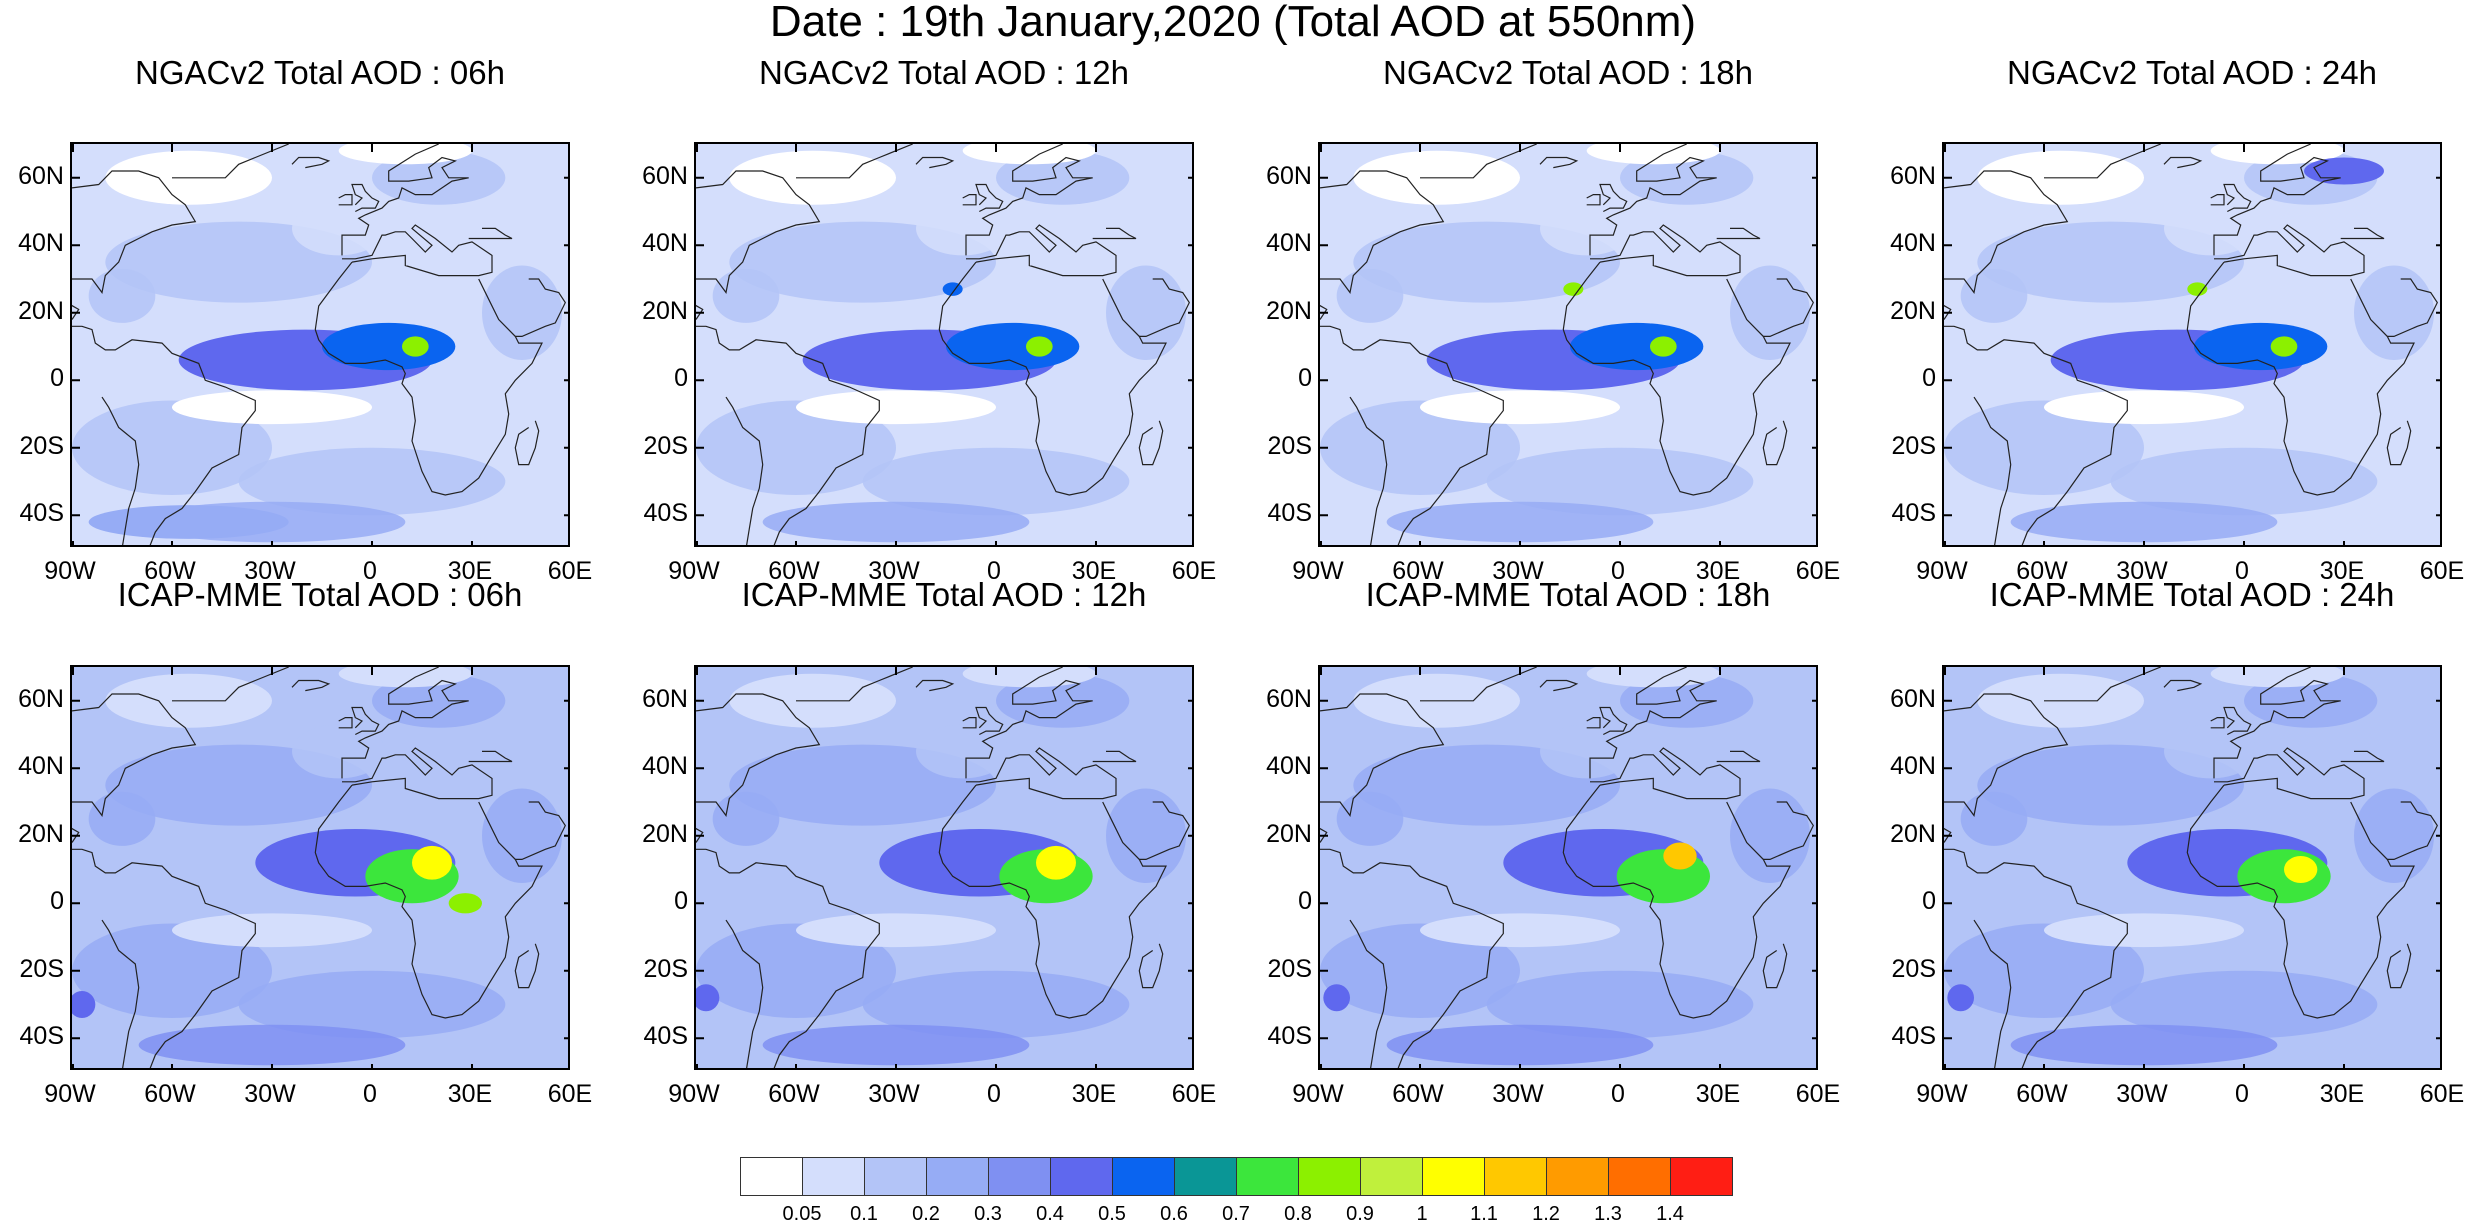  I want to click on lat-tick-label: 20N, so click(41, 310).